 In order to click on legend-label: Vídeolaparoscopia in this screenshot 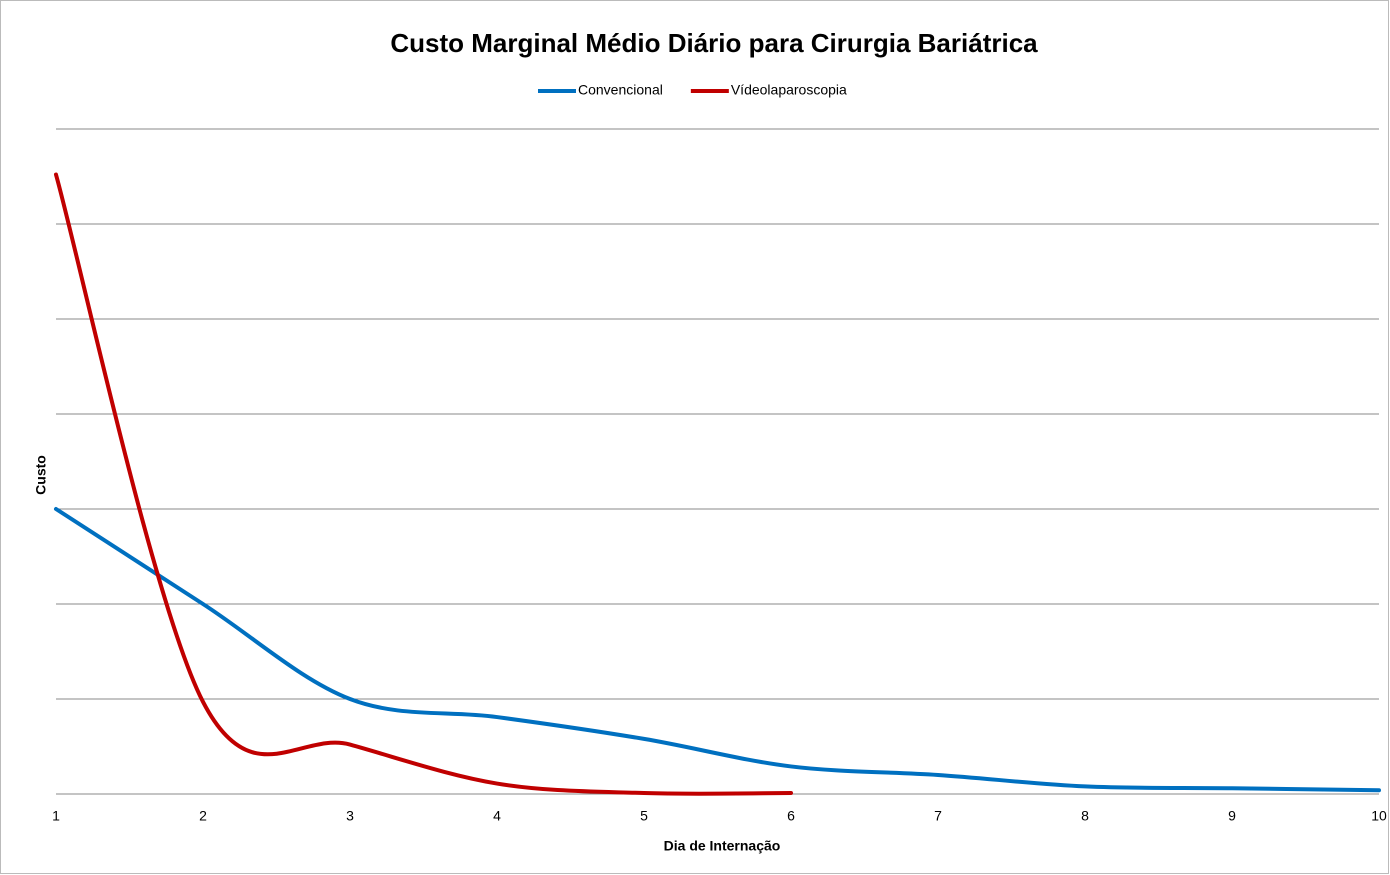, I will do `click(789, 90)`.